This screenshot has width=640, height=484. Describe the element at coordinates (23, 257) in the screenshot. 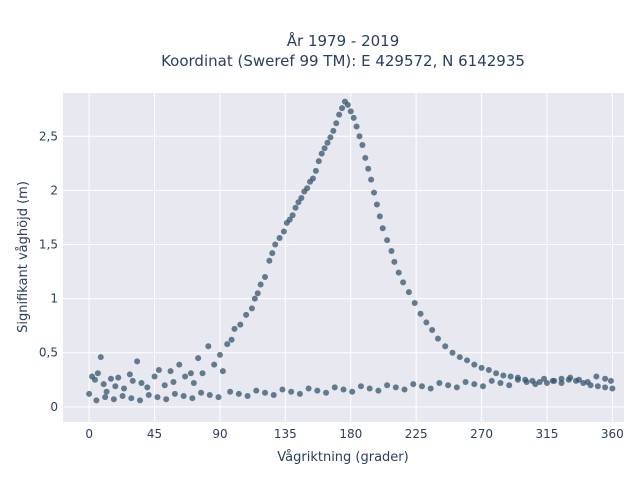

I see `y-axis-title: Signifikant våghöjd (m)` at that location.